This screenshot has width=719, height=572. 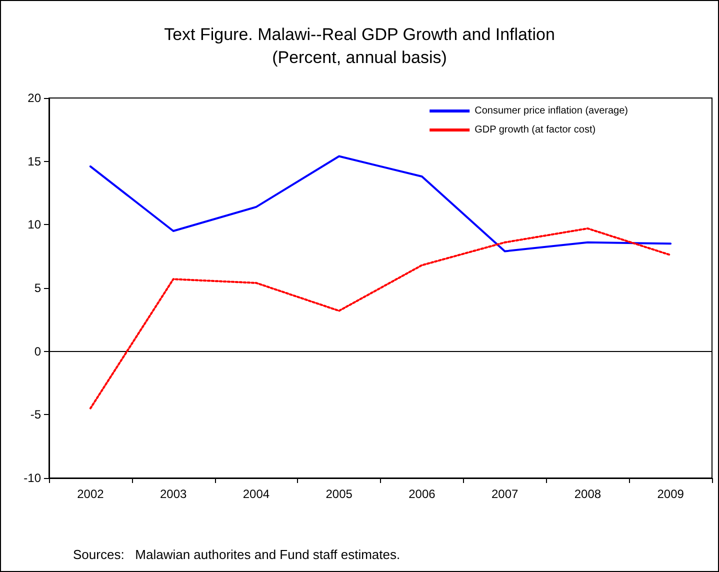 I want to click on x-tick-label: 2006, so click(x=422, y=494).